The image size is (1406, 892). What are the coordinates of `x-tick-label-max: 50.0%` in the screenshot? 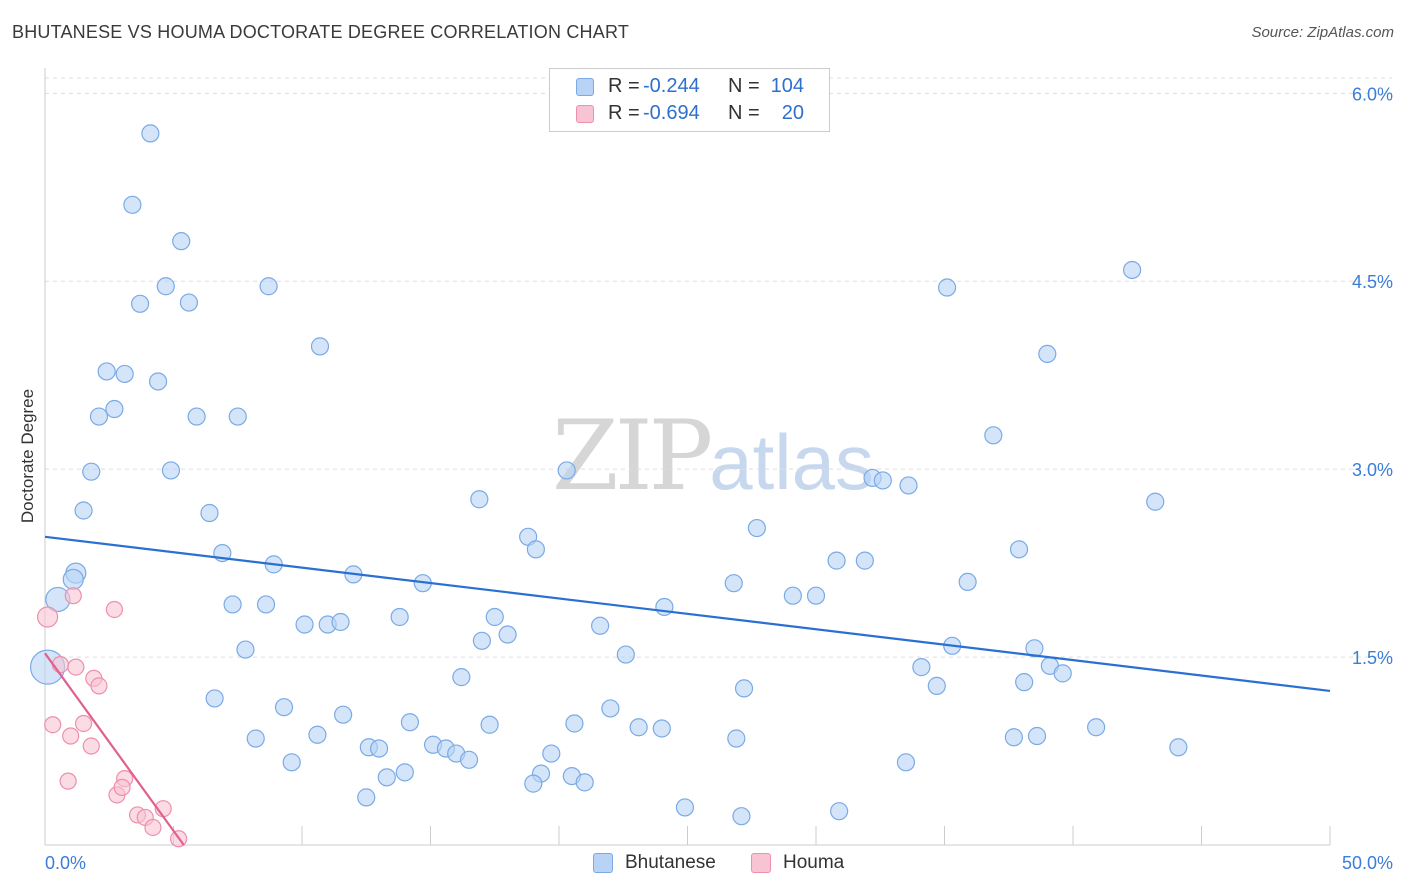 It's located at (1367, 863).